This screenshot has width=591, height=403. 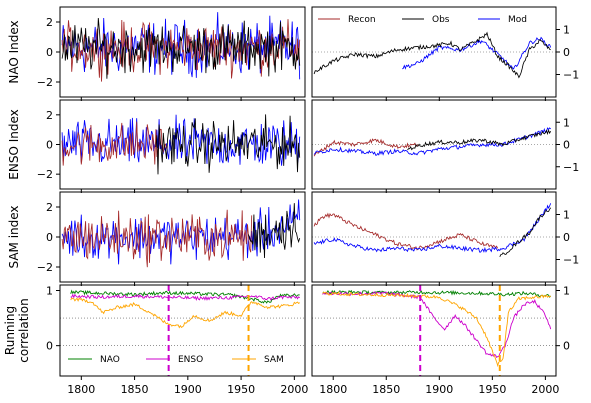 What do you see at coordinates (49, 22) in the screenshot?
I see `panel-r0-left-ytick-label-2: 2` at bounding box center [49, 22].